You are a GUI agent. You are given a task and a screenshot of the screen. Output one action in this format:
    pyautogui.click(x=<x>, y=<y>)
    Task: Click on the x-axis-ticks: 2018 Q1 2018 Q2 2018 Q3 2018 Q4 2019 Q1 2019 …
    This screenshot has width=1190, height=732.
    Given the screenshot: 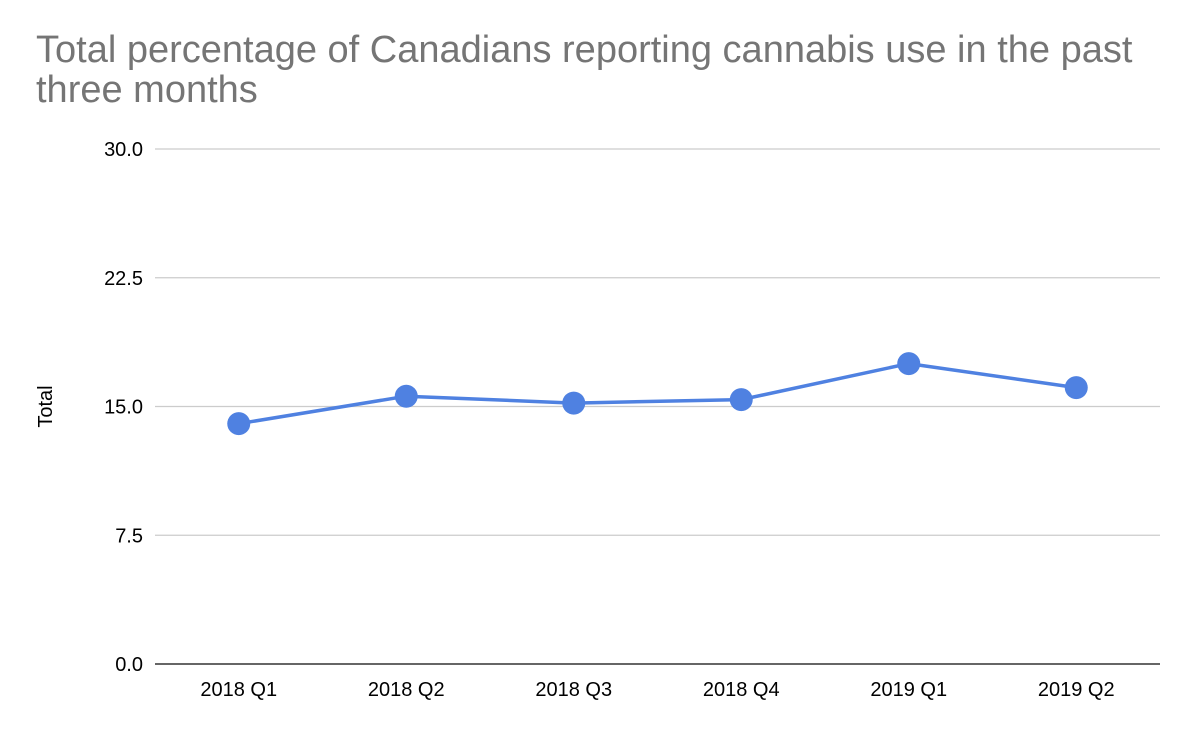 What is the action you would take?
    pyautogui.click(x=657, y=690)
    